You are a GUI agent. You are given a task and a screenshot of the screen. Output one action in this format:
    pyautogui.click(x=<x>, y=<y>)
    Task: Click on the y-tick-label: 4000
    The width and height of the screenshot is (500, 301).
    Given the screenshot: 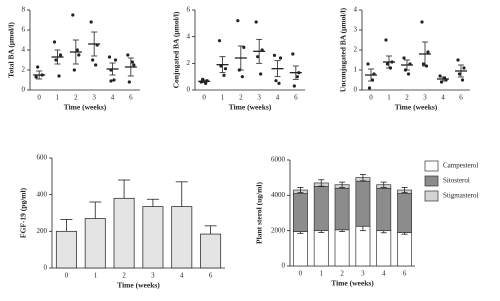 What is the action you would take?
    pyautogui.click(x=278, y=195)
    